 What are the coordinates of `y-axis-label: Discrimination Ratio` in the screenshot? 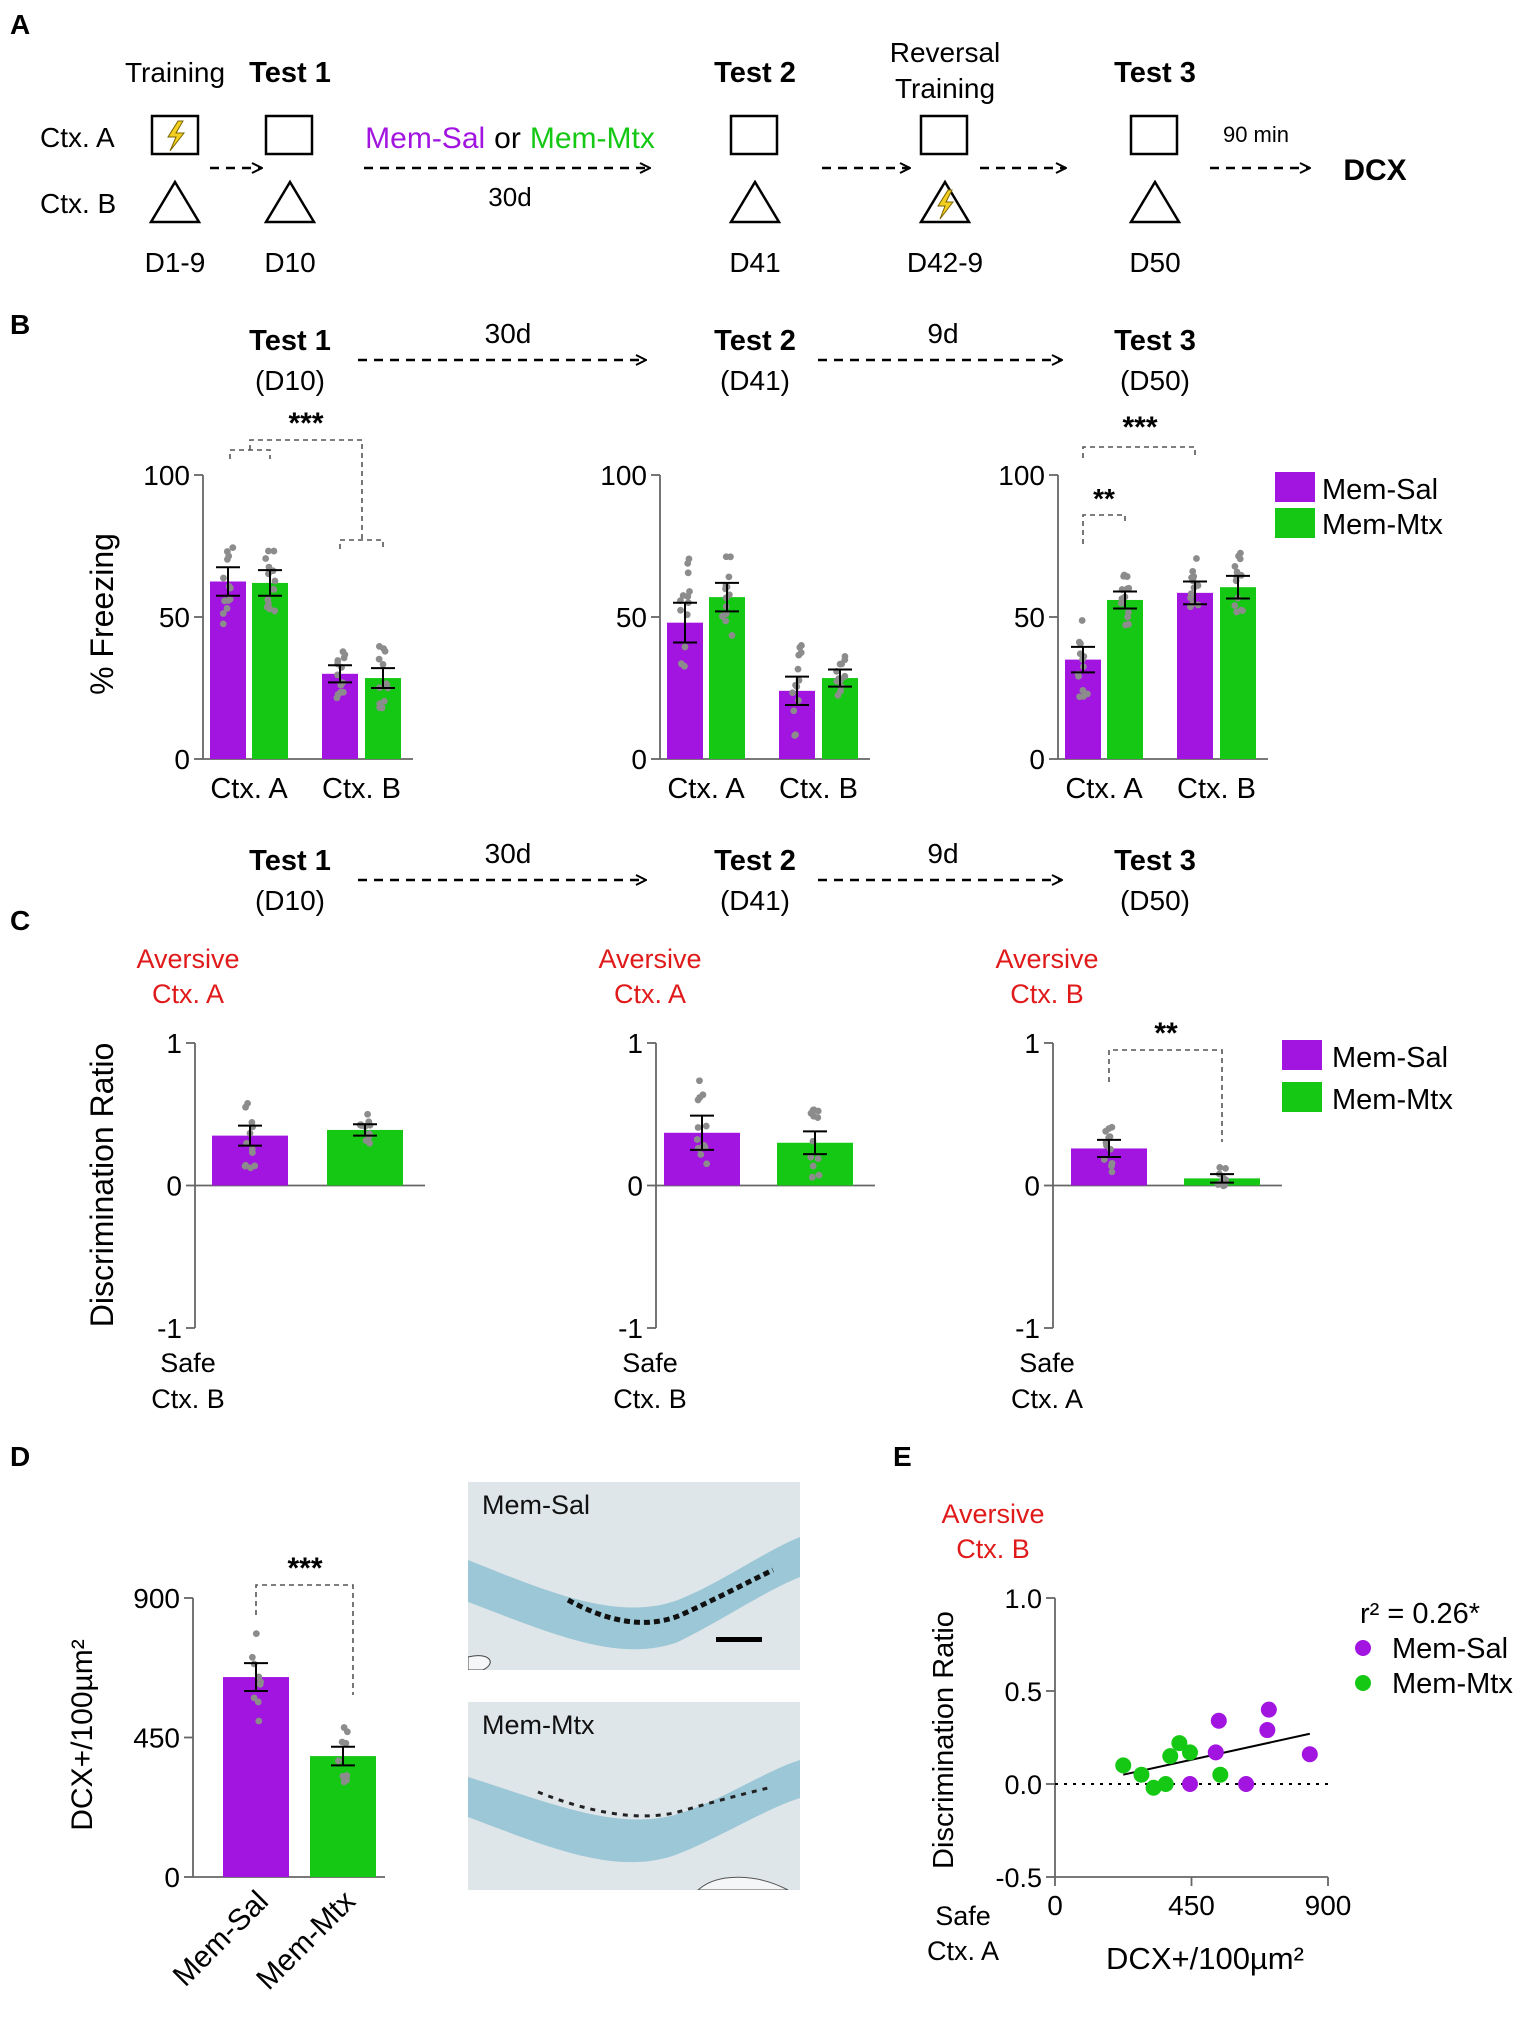 It's located at (102, 1185).